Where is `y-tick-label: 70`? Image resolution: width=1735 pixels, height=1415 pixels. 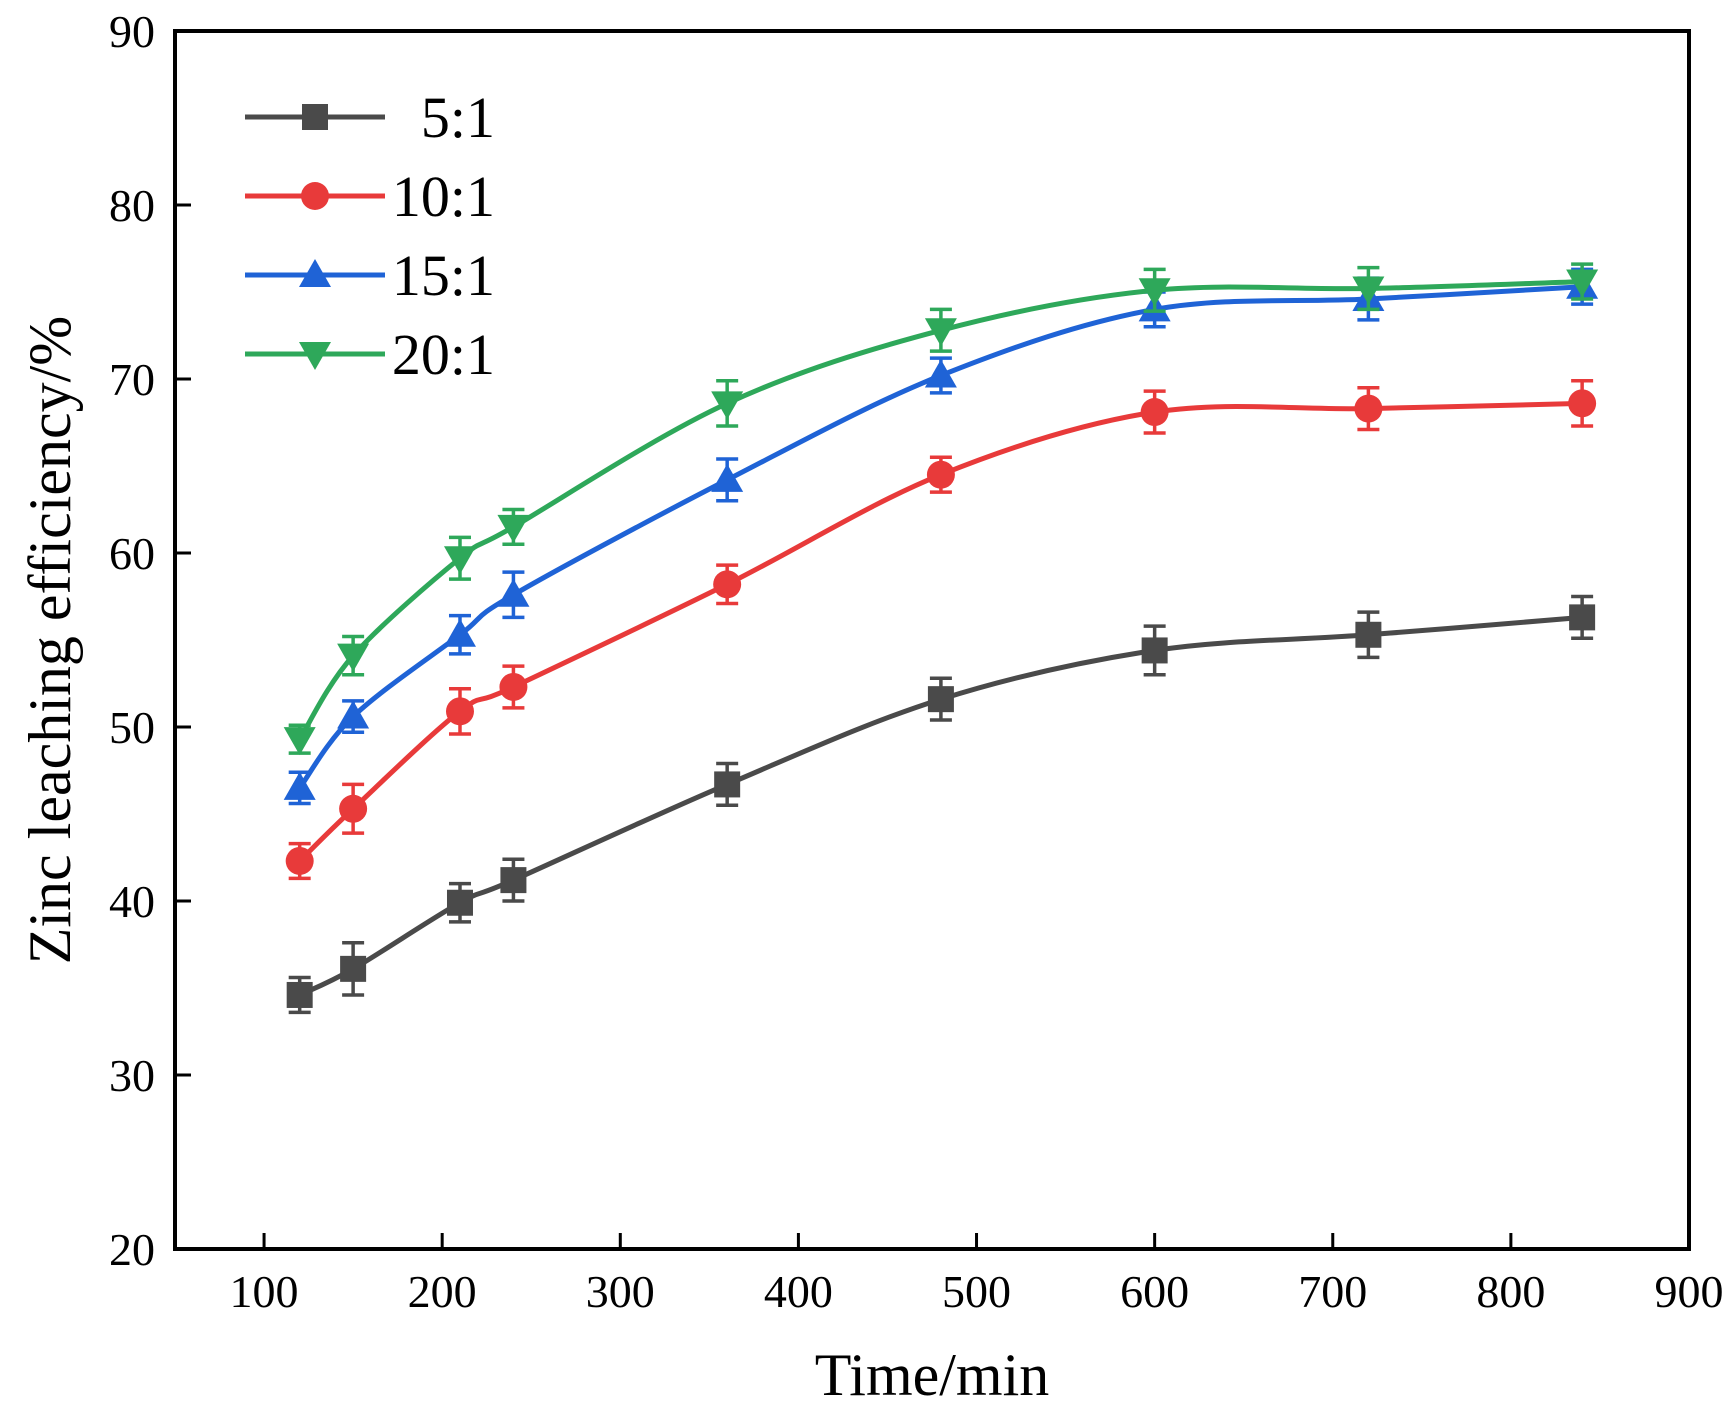 y-tick-label: 70 is located at coordinates (132, 379).